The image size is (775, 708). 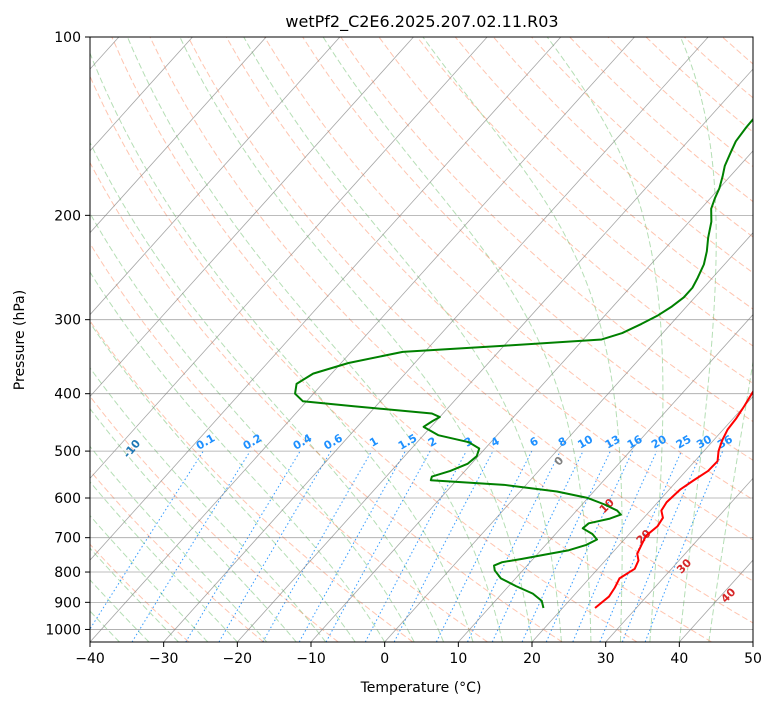 I want to click on y-axis-ticks: 1000 900 800 700 600 500 400 300 200 100, so click(x=67, y=334).